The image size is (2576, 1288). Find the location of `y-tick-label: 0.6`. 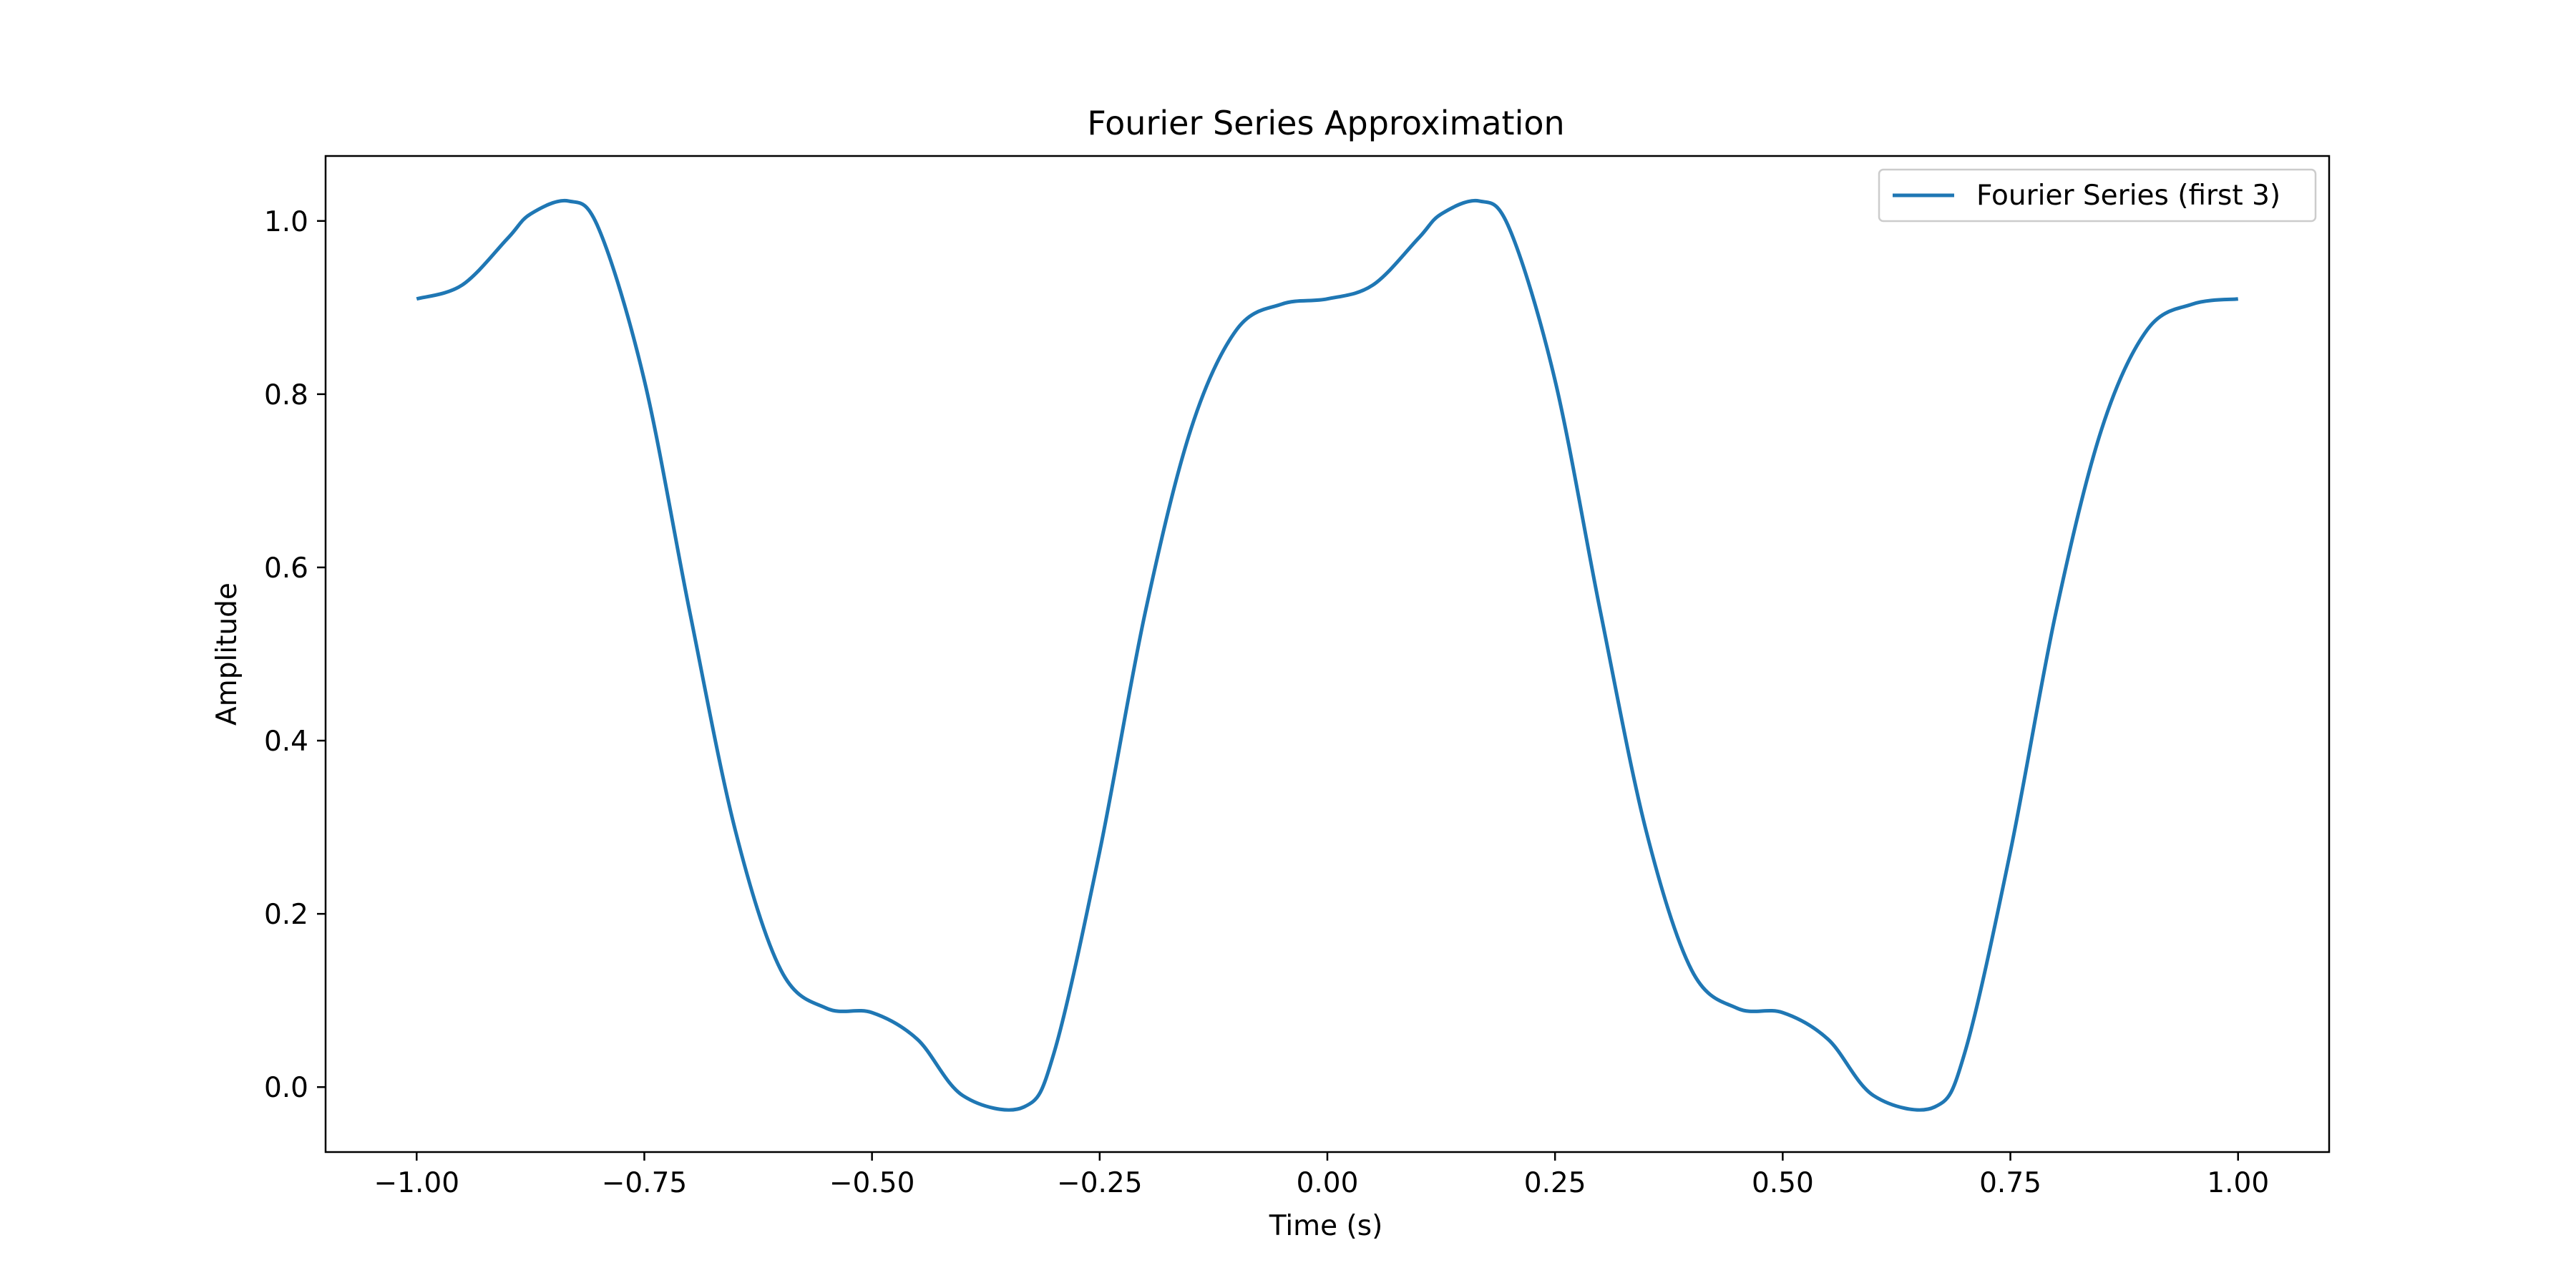

y-tick-label: 0.6 is located at coordinates (286, 568).